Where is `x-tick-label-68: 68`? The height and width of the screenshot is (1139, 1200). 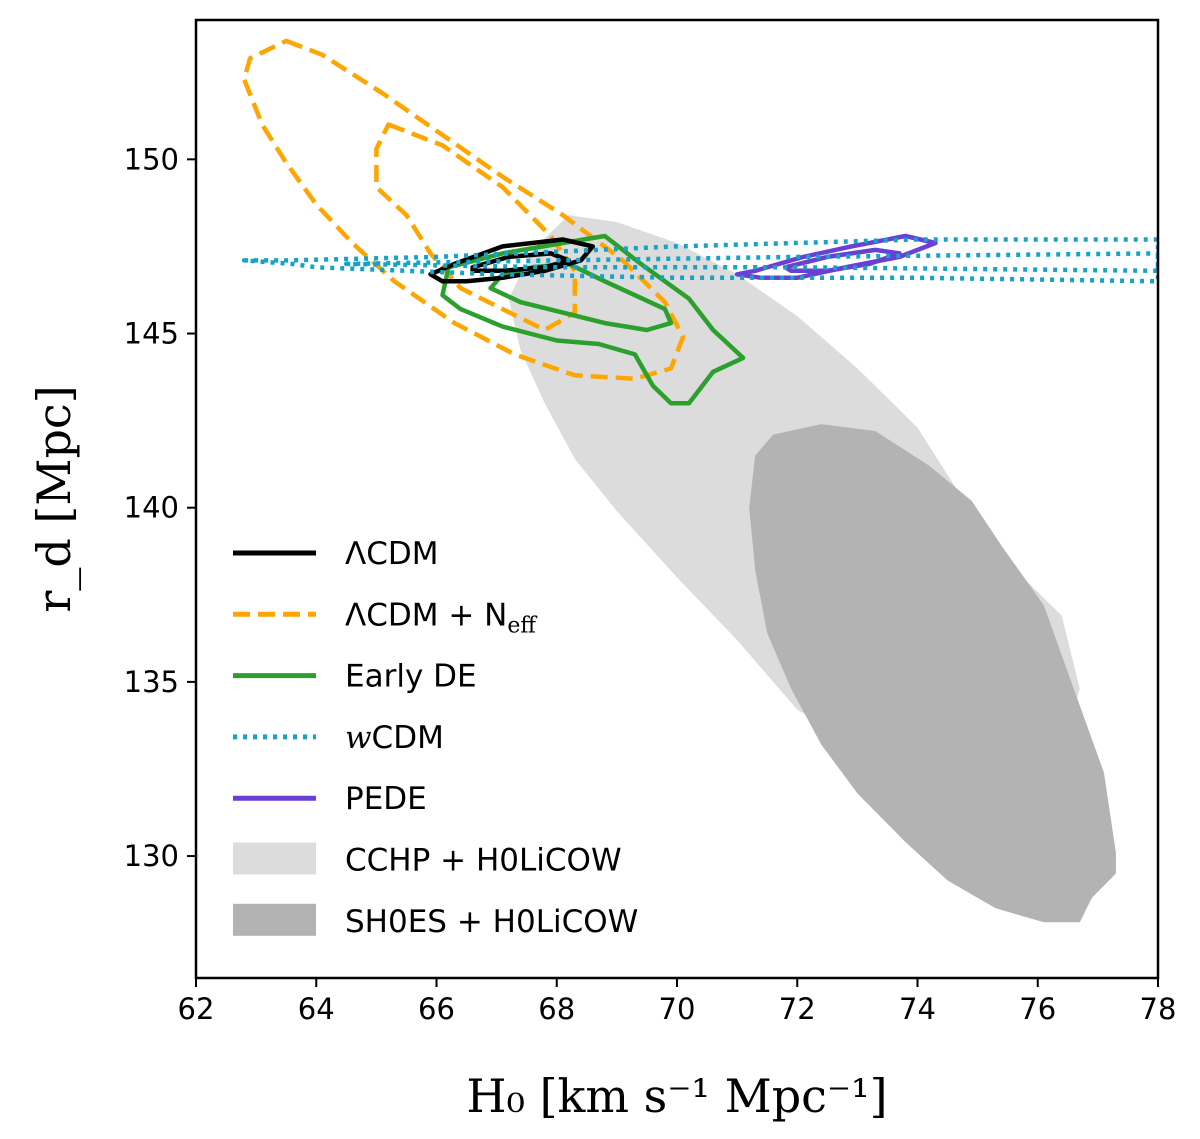
x-tick-label-68: 68 is located at coordinates (556, 1009).